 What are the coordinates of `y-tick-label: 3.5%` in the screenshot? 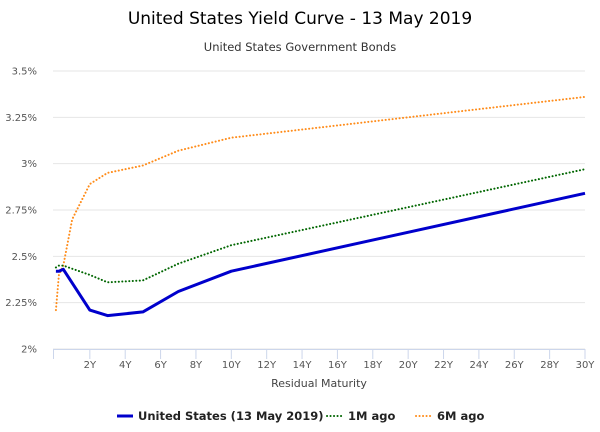 It's located at (24, 72).